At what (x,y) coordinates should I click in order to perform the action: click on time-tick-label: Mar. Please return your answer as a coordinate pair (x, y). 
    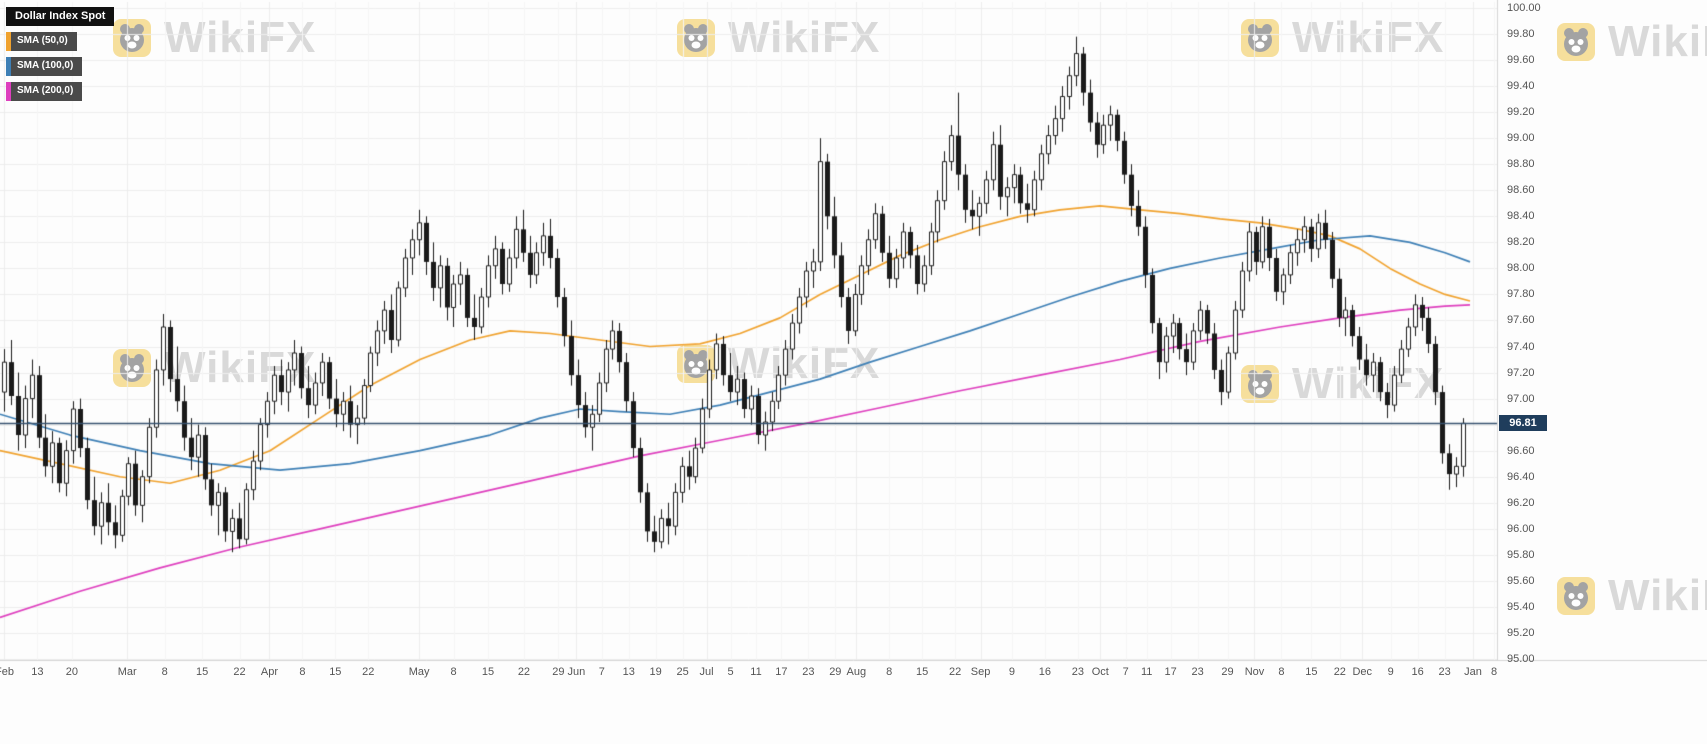
    Looking at the image, I should click on (127, 672).